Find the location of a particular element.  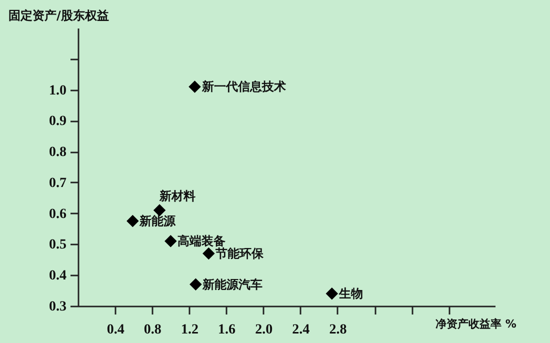

annotation: 新能源 is located at coordinates (157, 221).